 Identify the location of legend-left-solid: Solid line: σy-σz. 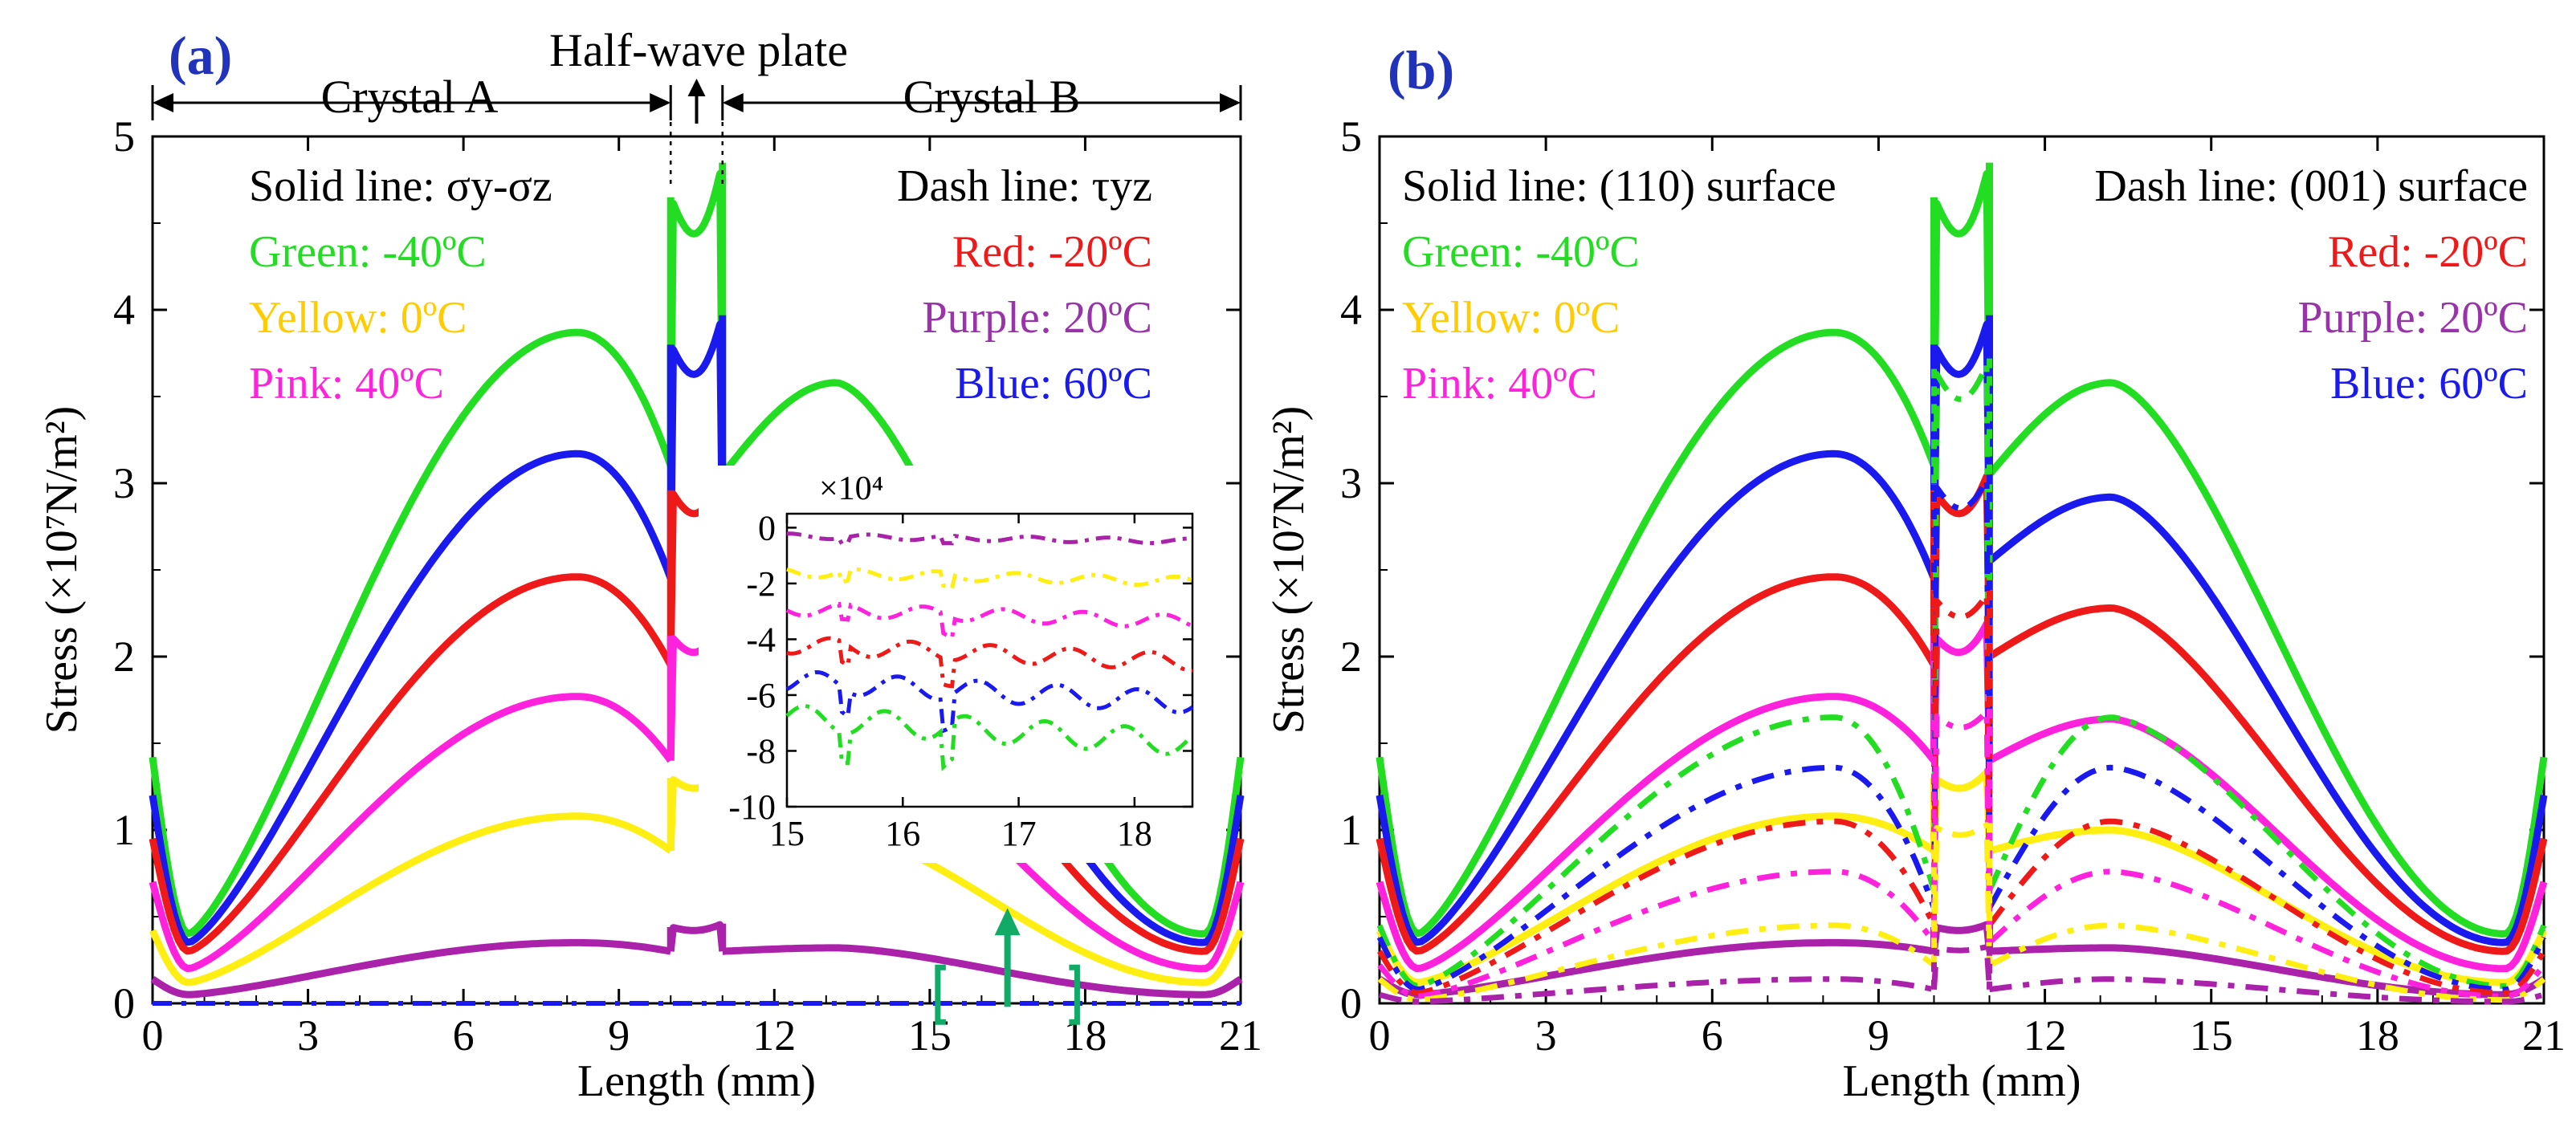
(400, 186).